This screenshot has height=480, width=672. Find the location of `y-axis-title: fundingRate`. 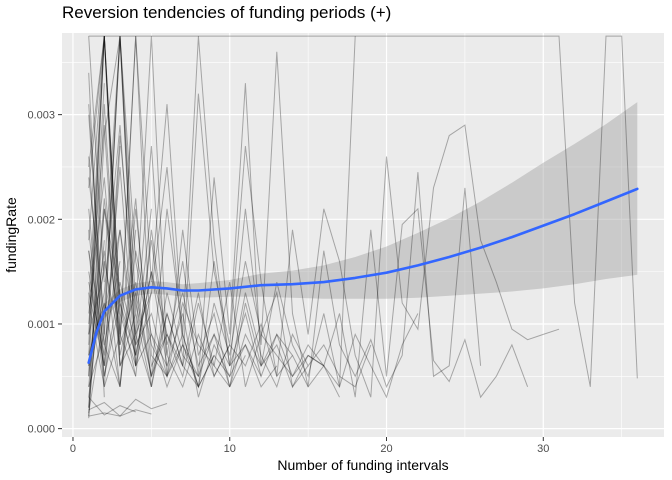

y-axis-title: fundingRate is located at coordinates (11, 235).